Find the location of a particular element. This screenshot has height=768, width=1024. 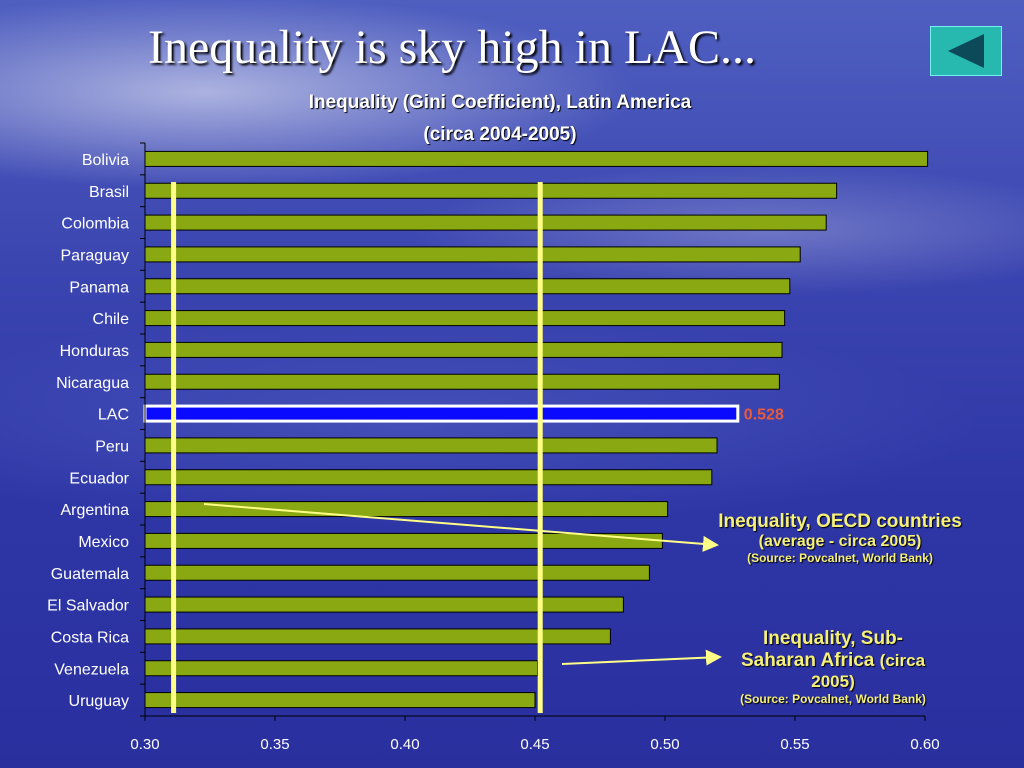

category-label: Honduras is located at coordinates (94, 351).